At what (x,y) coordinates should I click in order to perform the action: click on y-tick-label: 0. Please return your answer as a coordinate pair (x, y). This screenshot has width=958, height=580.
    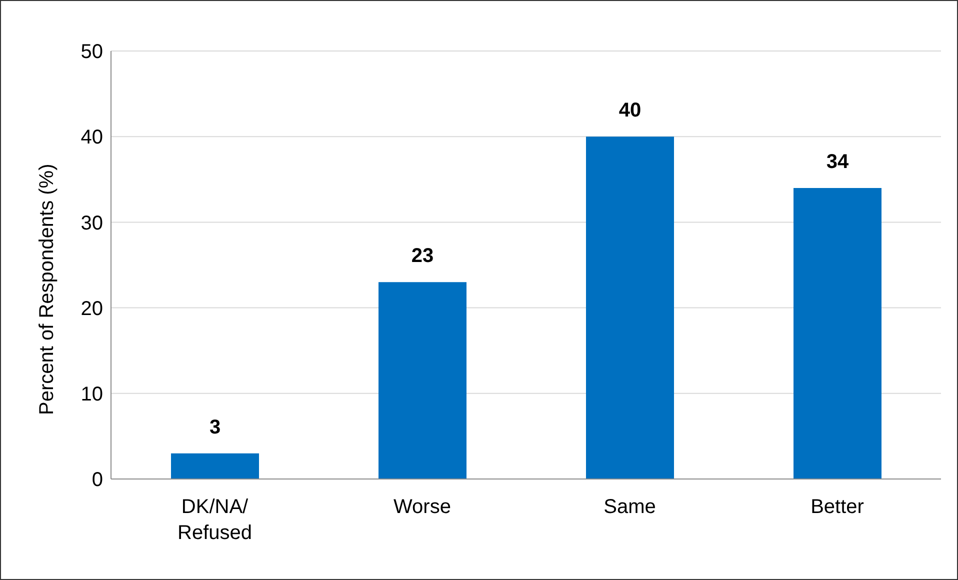
    Looking at the image, I should click on (97, 480).